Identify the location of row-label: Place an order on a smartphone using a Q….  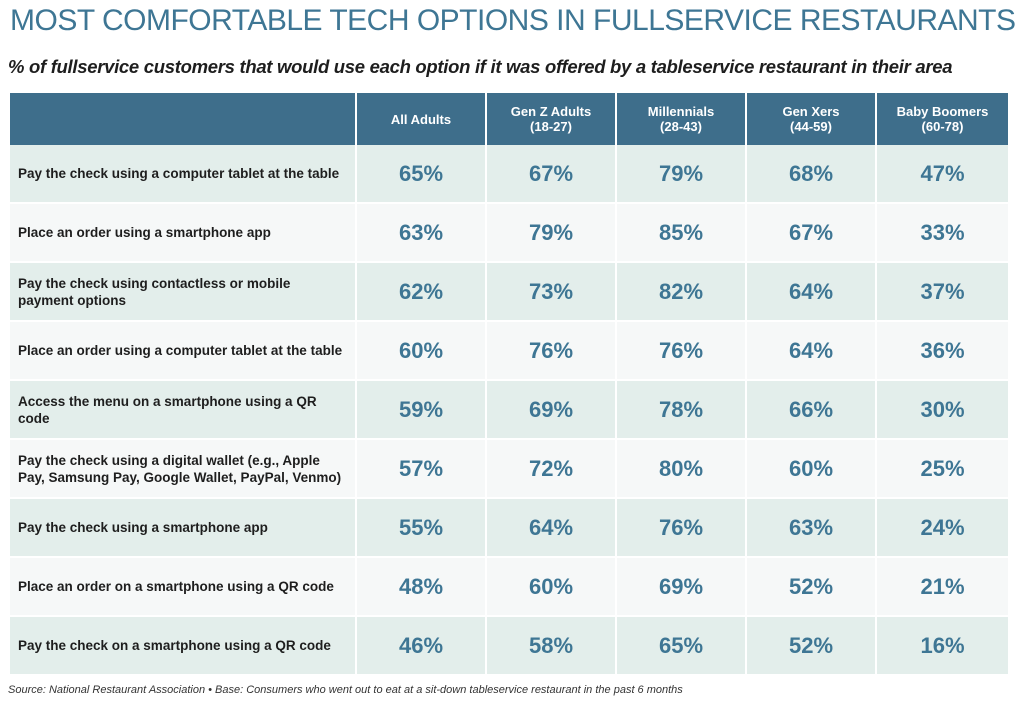
(183, 587).